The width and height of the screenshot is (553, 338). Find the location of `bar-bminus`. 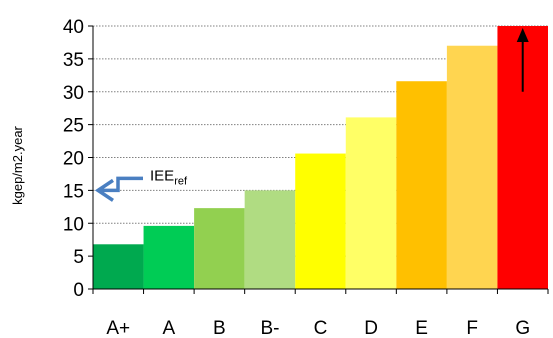

bar-bminus is located at coordinates (270, 239).